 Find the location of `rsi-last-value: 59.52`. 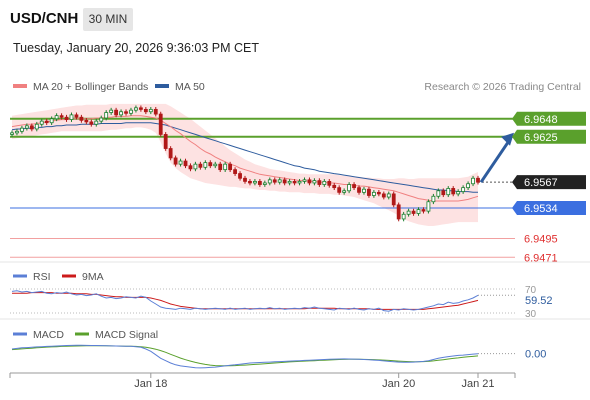

rsi-last-value: 59.52 is located at coordinates (539, 301).